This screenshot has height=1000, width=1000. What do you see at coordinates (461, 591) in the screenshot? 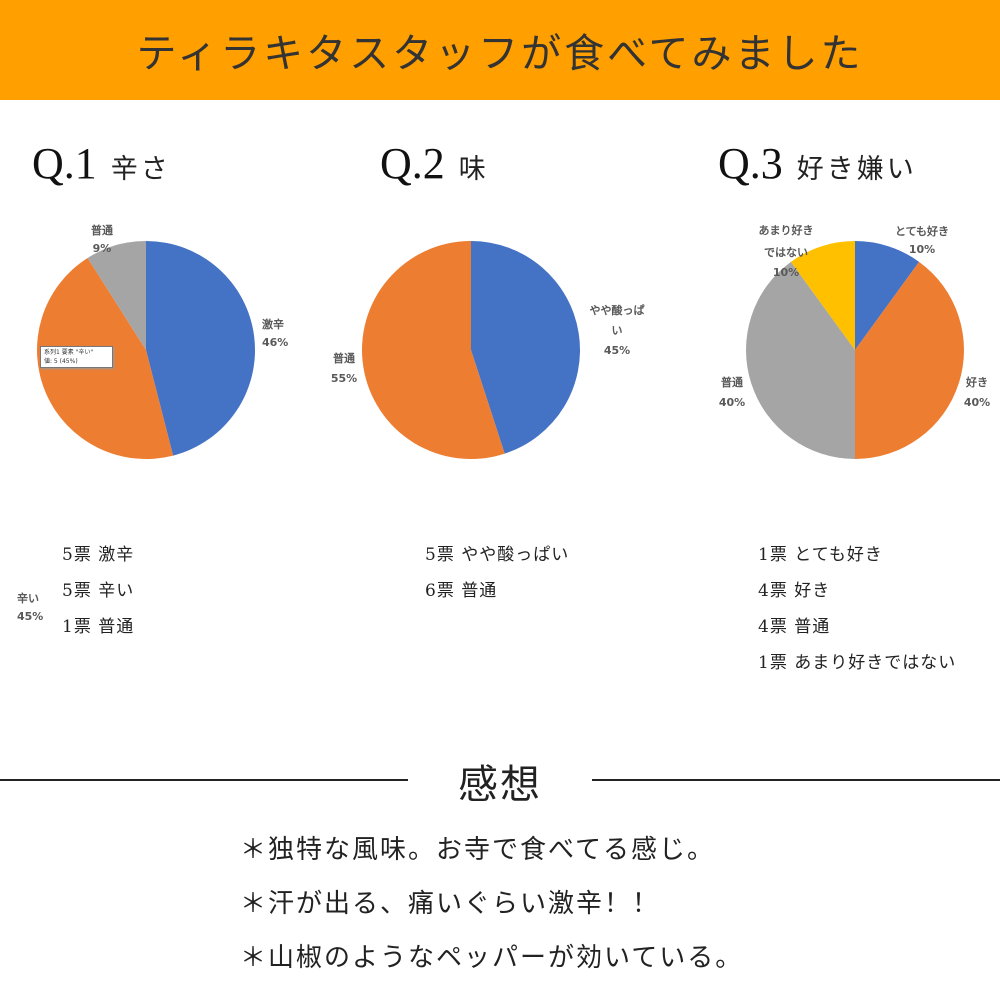
I see `vote-item: 6票 普通` at bounding box center [461, 591].